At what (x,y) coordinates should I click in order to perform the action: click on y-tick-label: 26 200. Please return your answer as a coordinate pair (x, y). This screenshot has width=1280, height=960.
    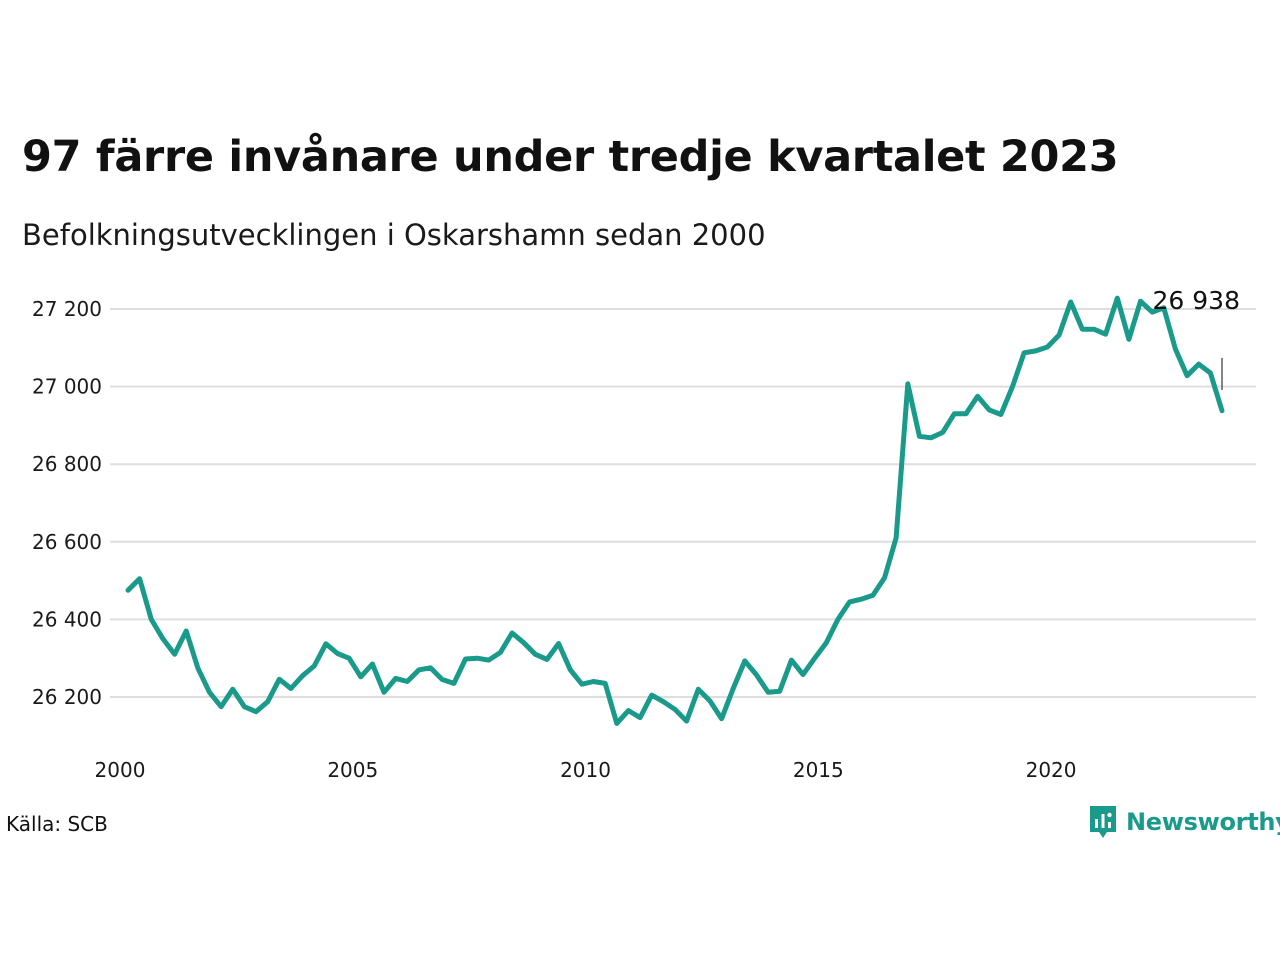
    Looking at the image, I should click on (67, 697).